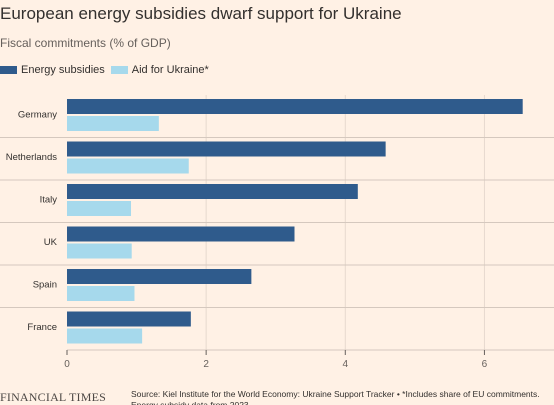 The image size is (554, 405). I want to click on category-label-spain: Spain, so click(45, 285).